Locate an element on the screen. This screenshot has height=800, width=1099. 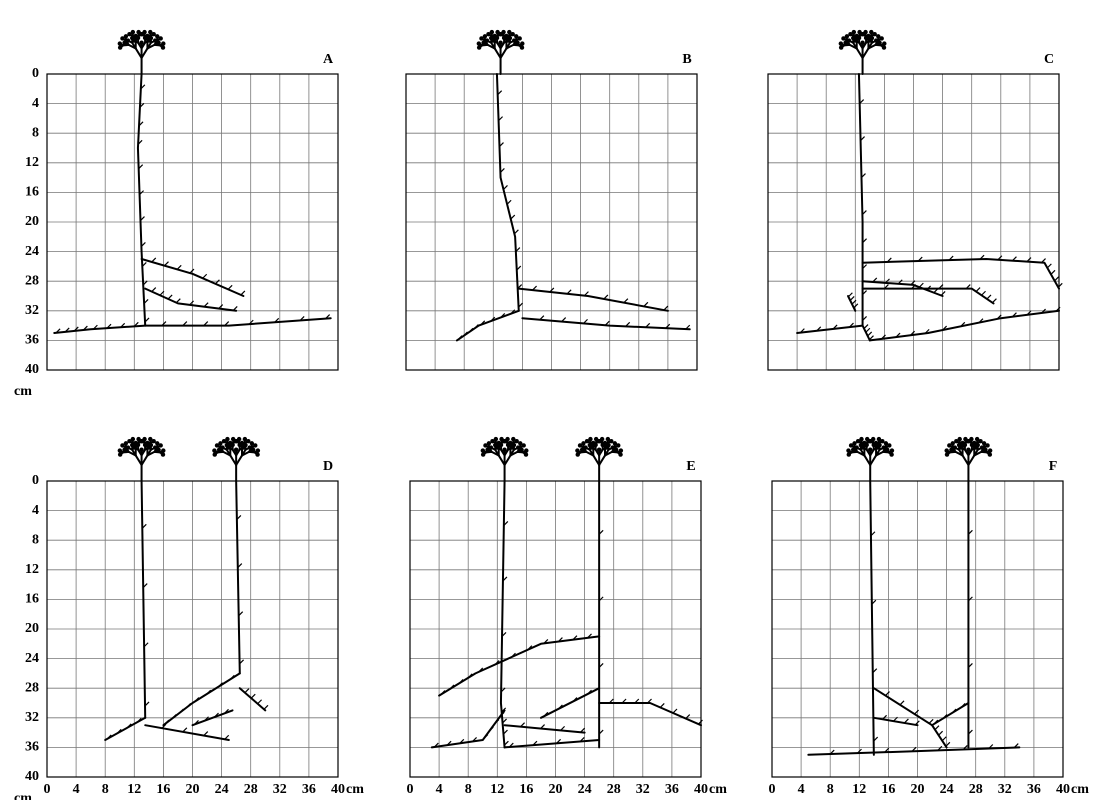
panel-frame is located at coordinates (551, 222).